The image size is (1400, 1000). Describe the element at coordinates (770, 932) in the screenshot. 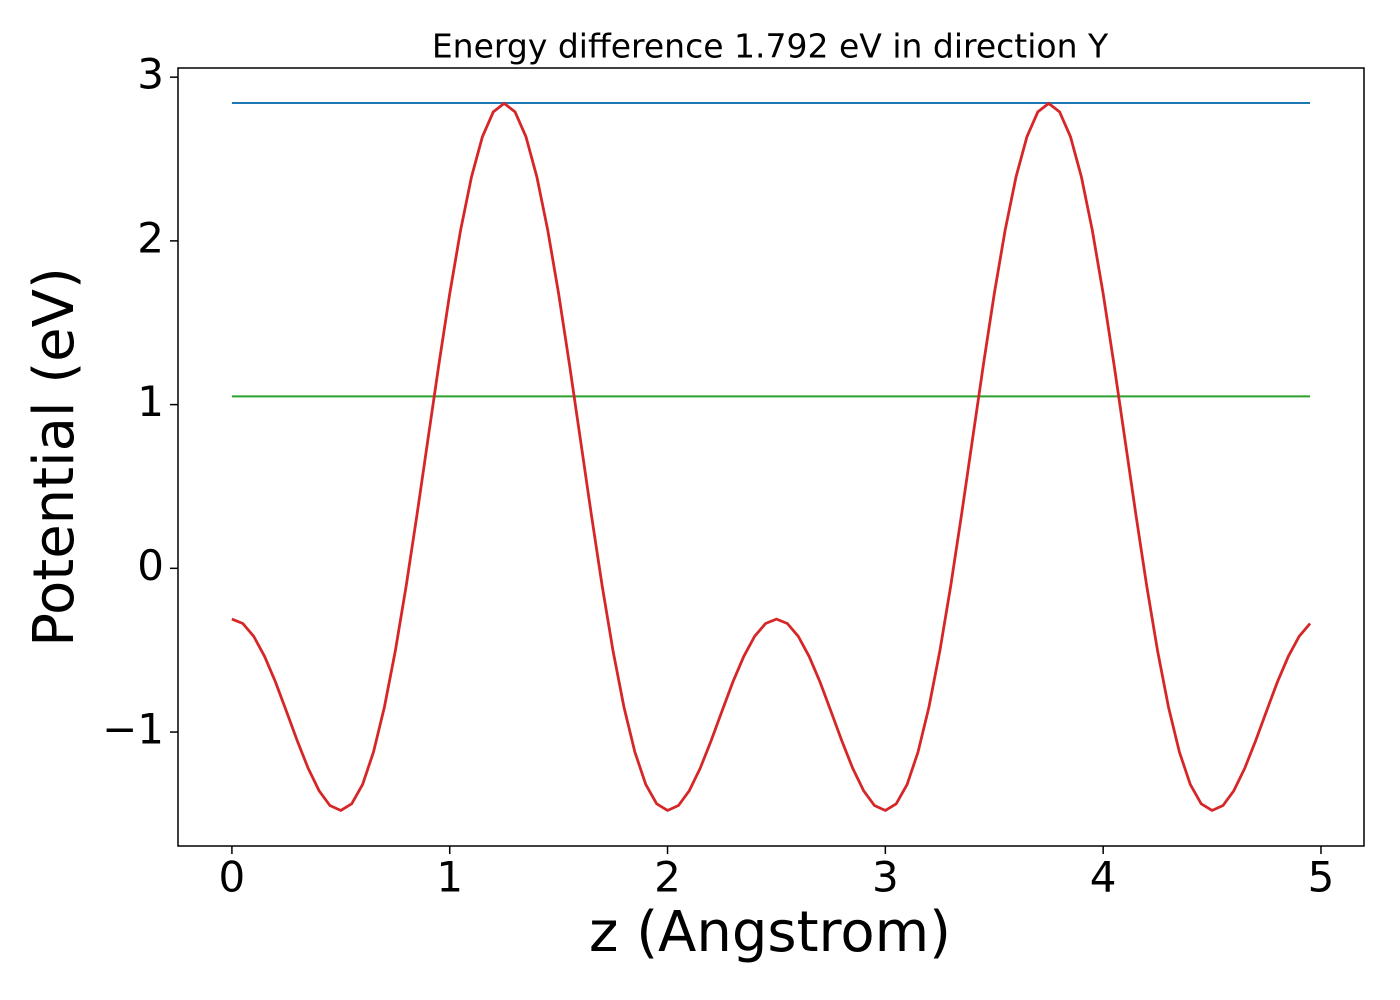

I see `x-axis-label: z (Angstrom)` at that location.